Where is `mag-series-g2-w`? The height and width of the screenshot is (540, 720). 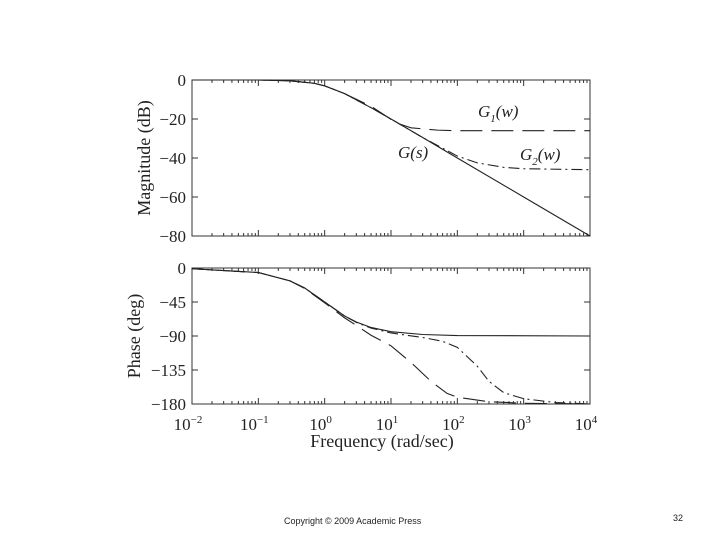
mag-series-g2-w is located at coordinates (391, 125).